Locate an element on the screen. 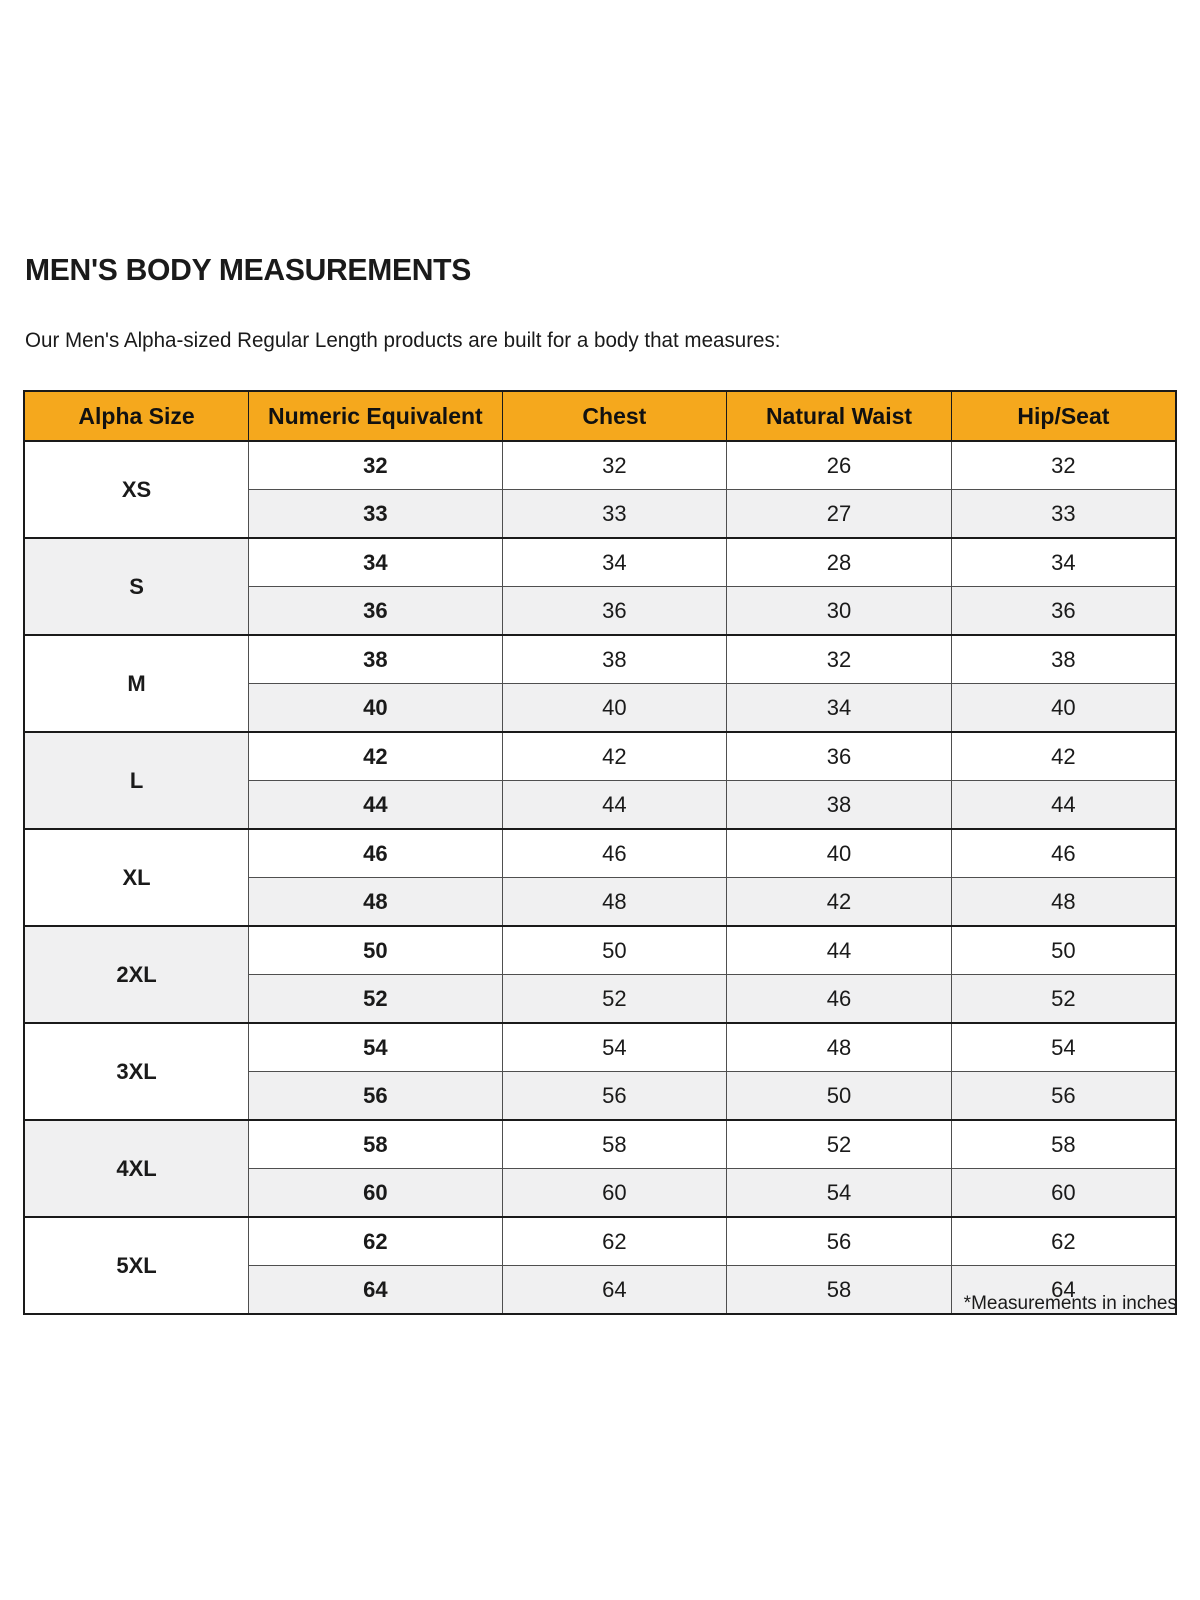 The width and height of the screenshot is (1200, 1600). table-row: 64 64 58 64 is located at coordinates (600, 1290).